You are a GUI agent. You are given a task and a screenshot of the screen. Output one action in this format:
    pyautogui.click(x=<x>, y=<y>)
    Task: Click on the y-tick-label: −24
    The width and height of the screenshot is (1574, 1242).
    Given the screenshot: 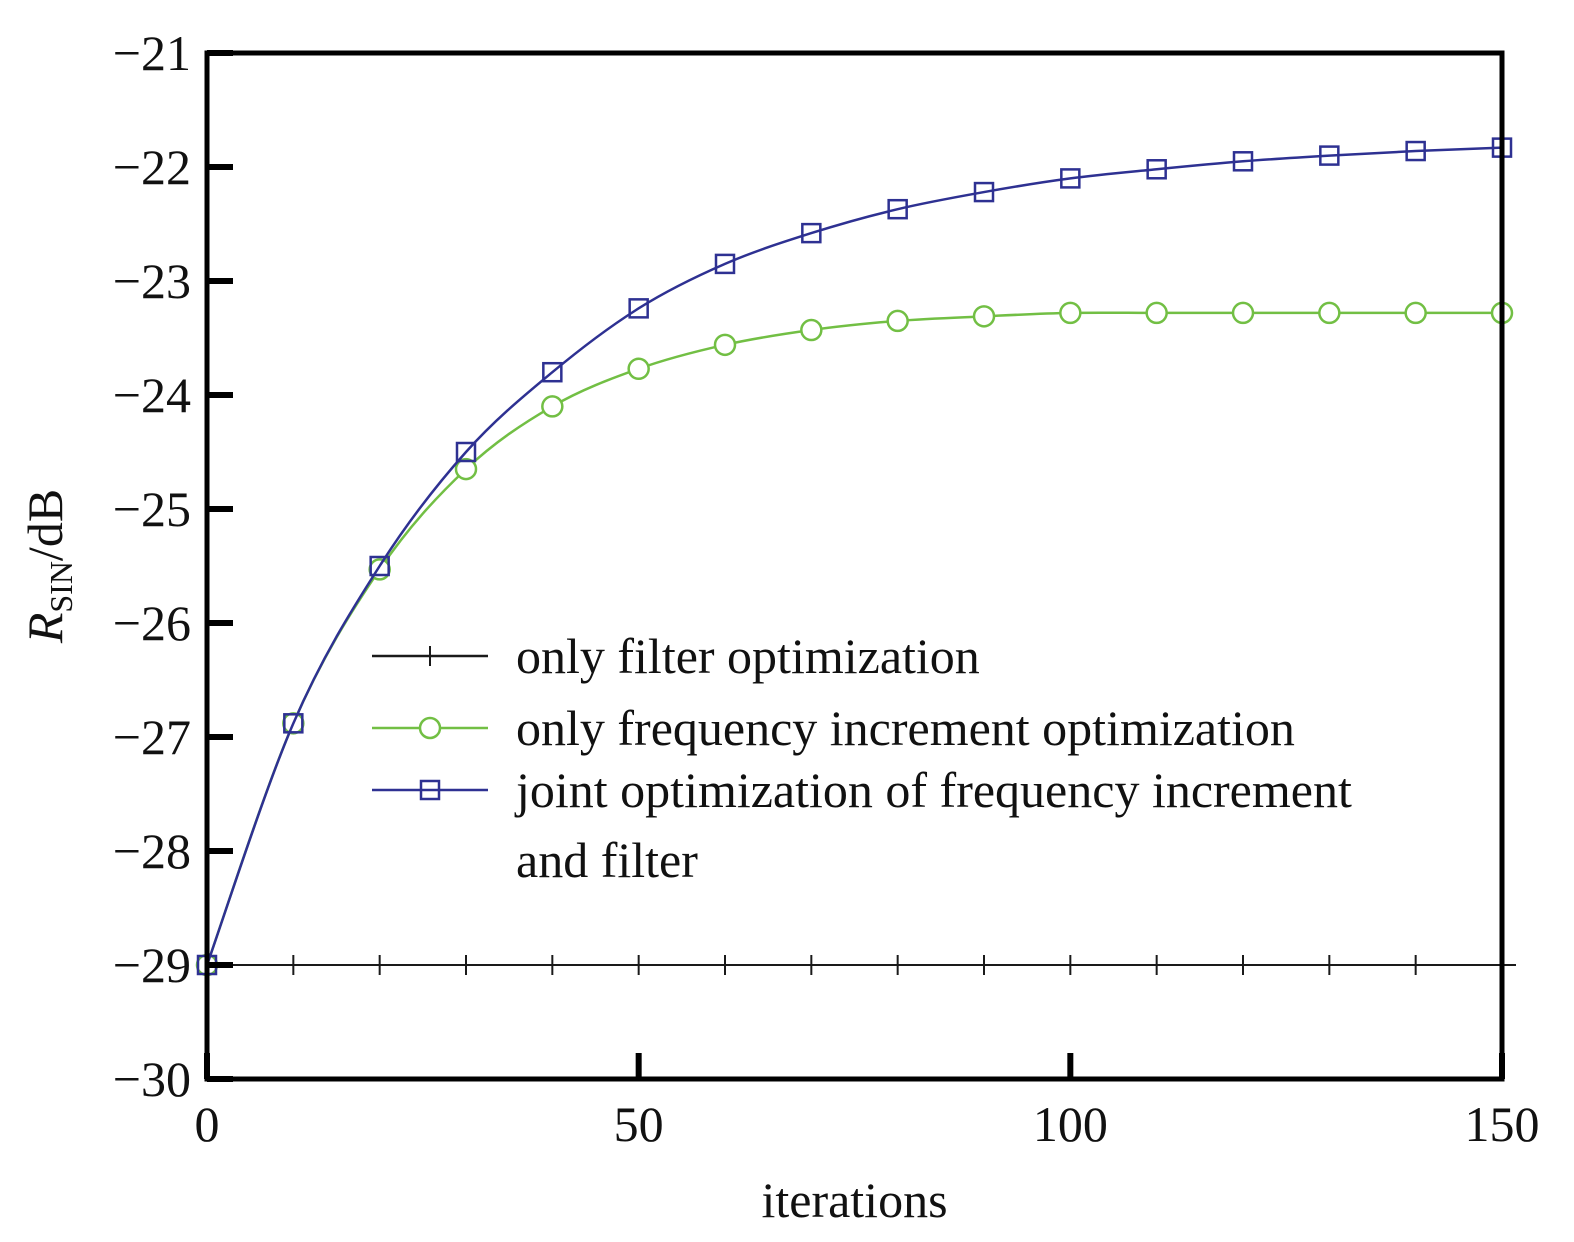 What is the action you would take?
    pyautogui.click(x=152, y=395)
    